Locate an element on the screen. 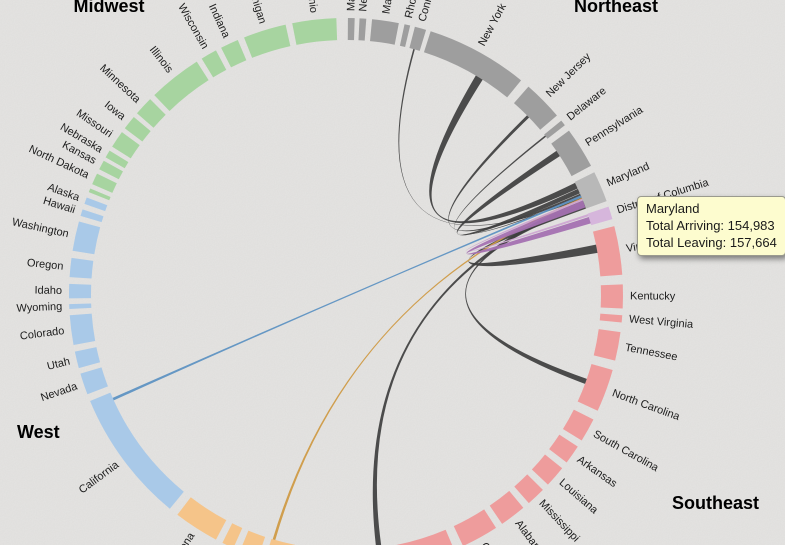 Image resolution: width=785 pixels, height=545 pixels. state-label-maine: Maine is located at coordinates (351, 5).